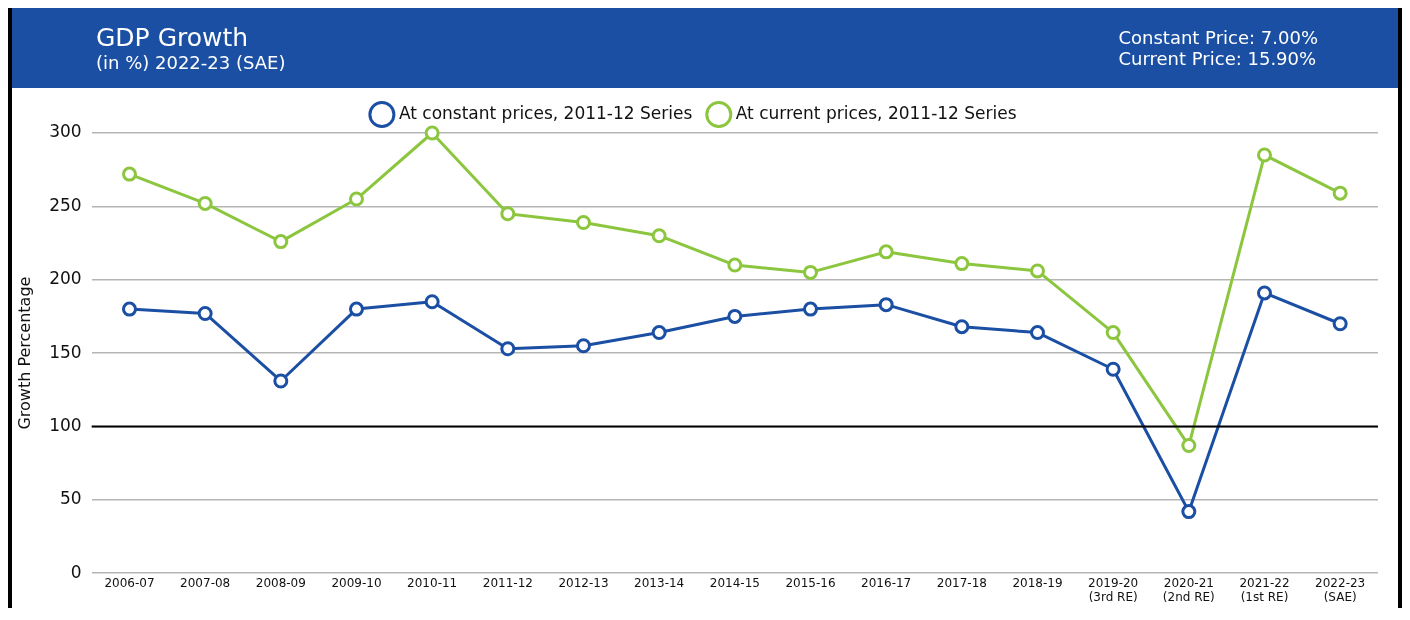 Image resolution: width=1410 pixels, height=620 pixels. Describe the element at coordinates (65, 278) in the screenshot. I see `y-tick-label: 200` at that location.